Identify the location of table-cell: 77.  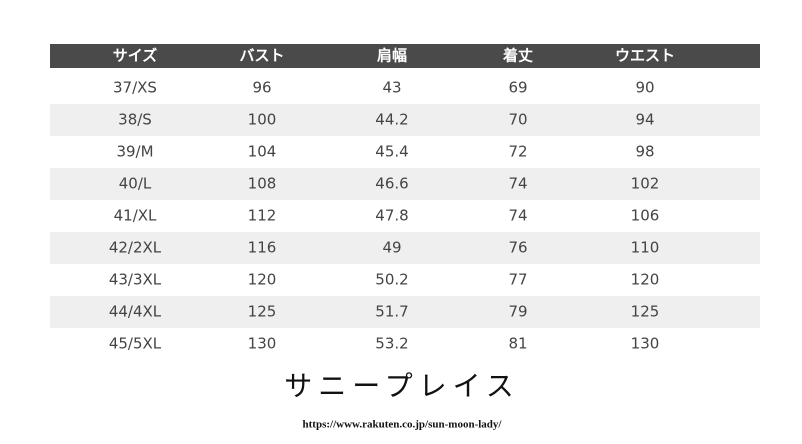
(517, 280).